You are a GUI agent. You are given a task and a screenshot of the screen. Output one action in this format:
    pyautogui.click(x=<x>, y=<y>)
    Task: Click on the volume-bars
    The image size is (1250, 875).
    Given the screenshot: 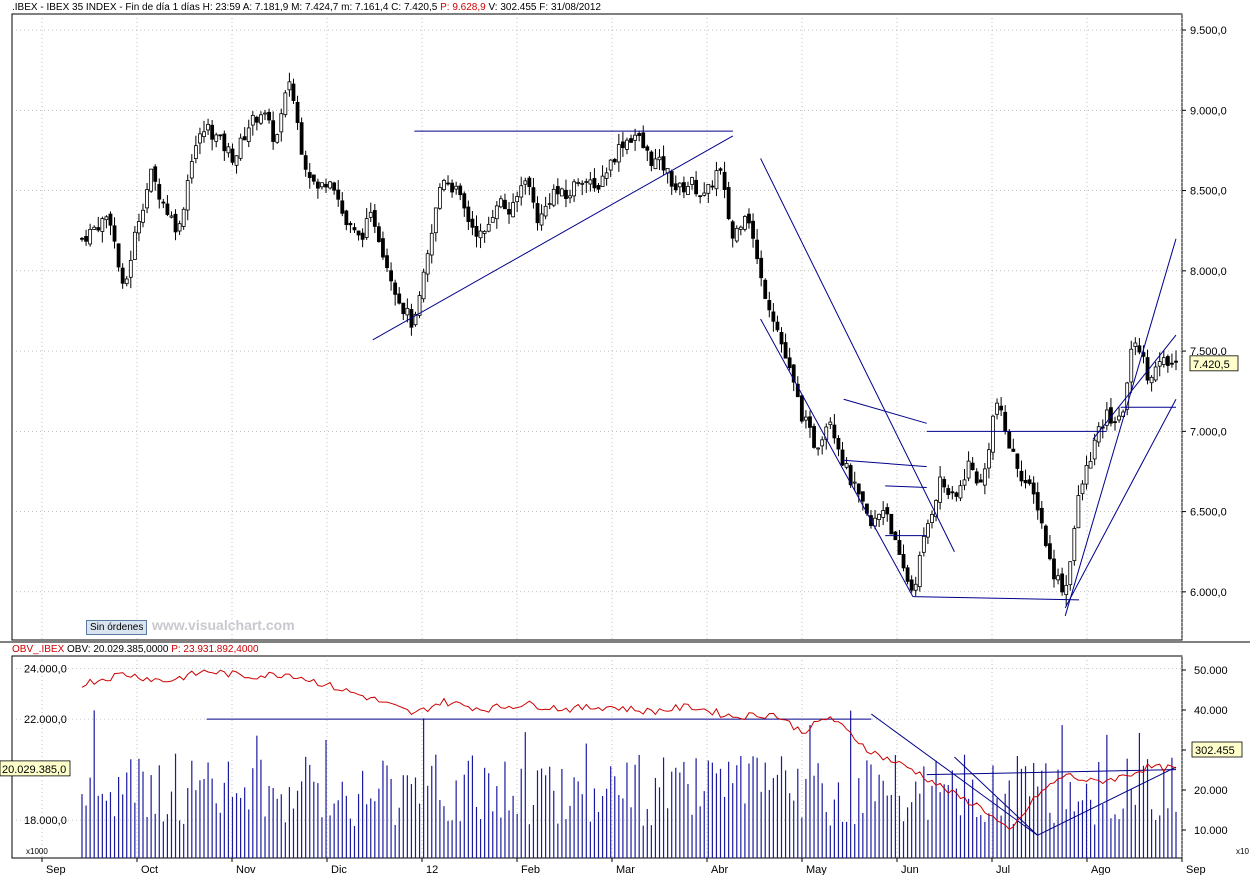 What is the action you would take?
    pyautogui.click(x=629, y=784)
    